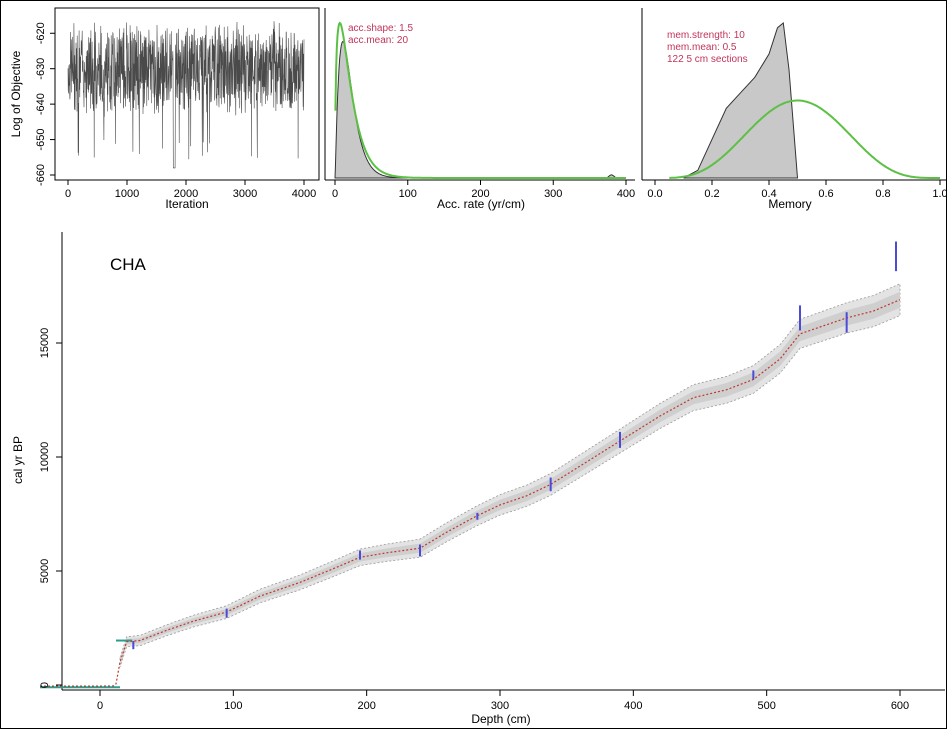  What do you see at coordinates (633, 706) in the screenshot?
I see `agedepth-x-tick-label: 400` at bounding box center [633, 706].